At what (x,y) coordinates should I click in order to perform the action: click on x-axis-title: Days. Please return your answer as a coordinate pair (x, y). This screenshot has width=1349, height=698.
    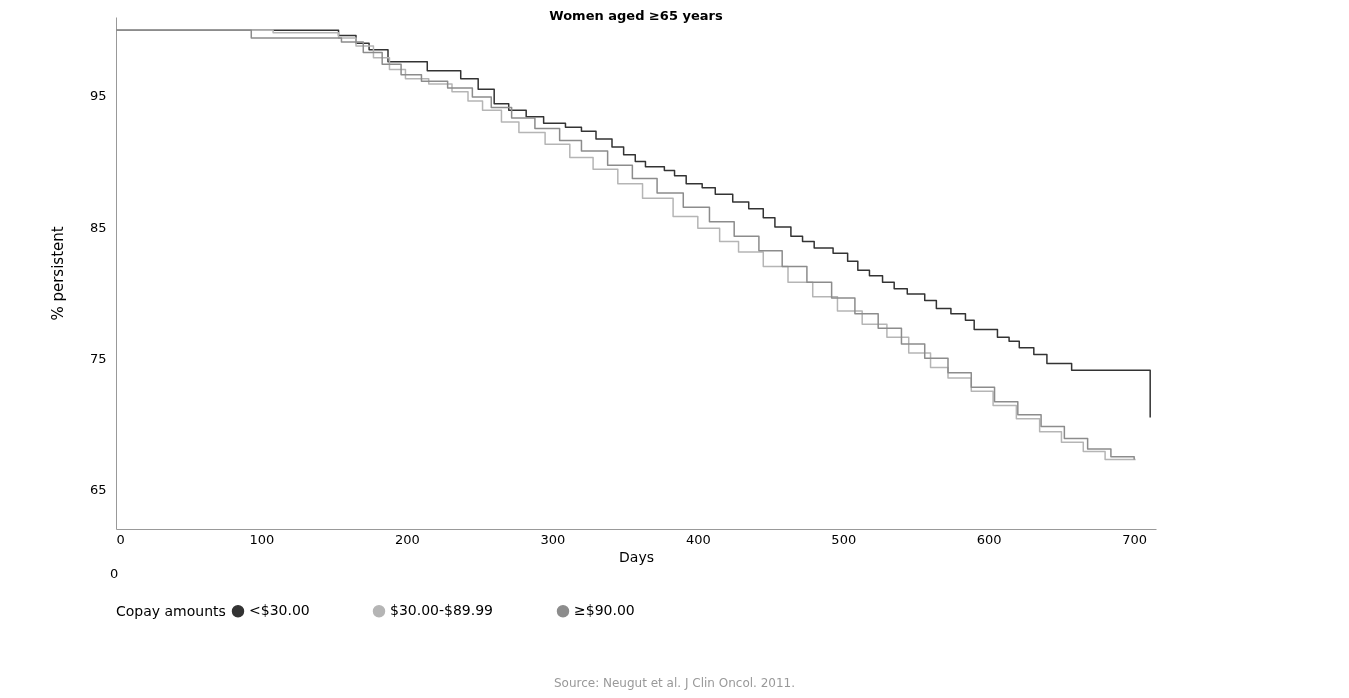
    Looking at the image, I should click on (636, 556).